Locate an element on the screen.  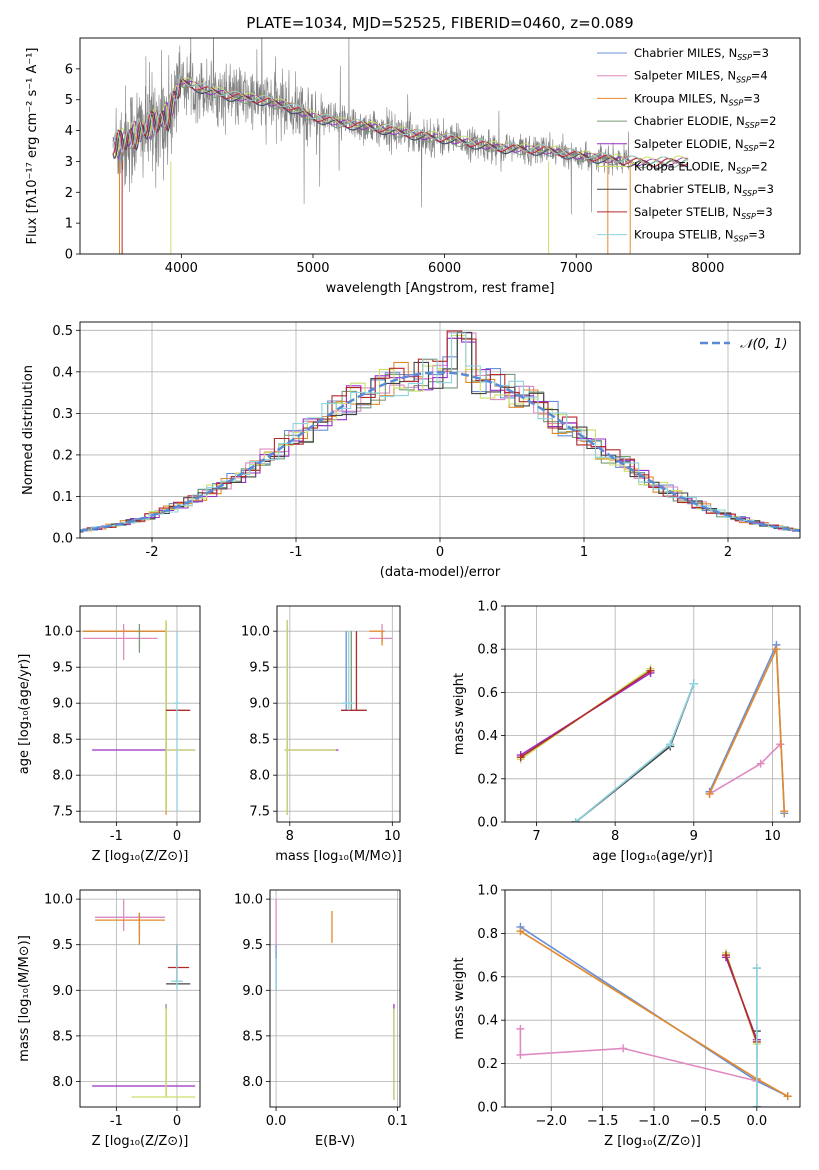
legend-label: Salpeter MILES, NSSP=4 is located at coordinates (701, 77).